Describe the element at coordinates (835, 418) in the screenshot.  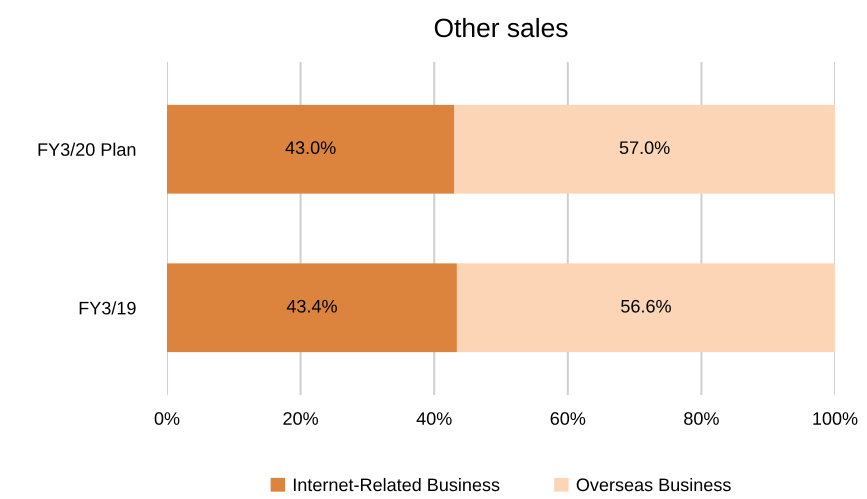
I see `x-tick-label: 100%` at that location.